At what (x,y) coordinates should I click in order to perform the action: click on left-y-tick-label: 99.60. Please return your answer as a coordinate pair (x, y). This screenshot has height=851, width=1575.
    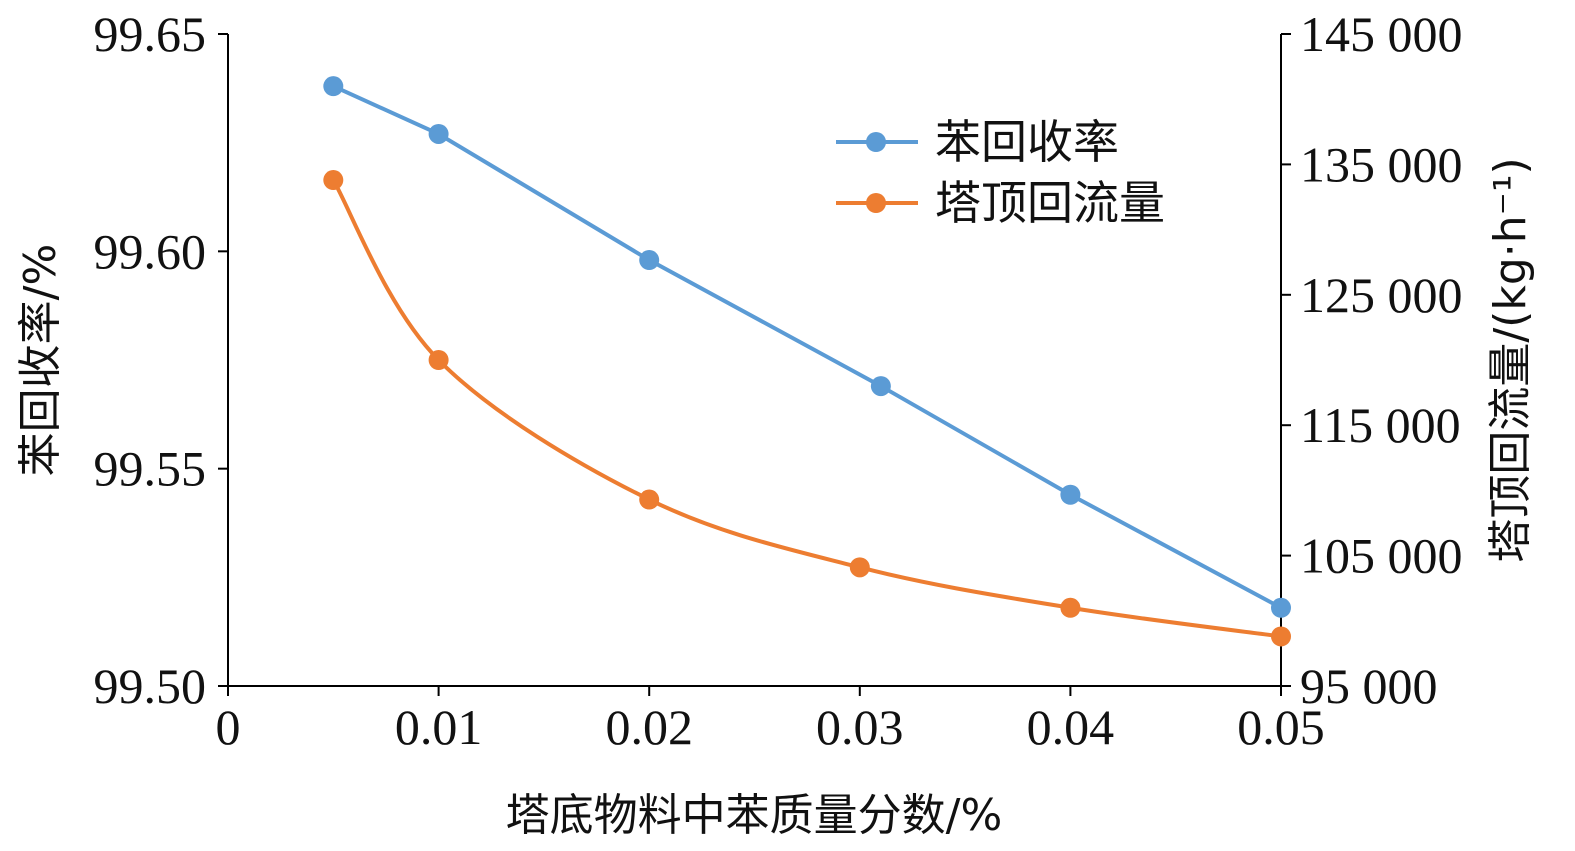
    Looking at the image, I should click on (150, 251).